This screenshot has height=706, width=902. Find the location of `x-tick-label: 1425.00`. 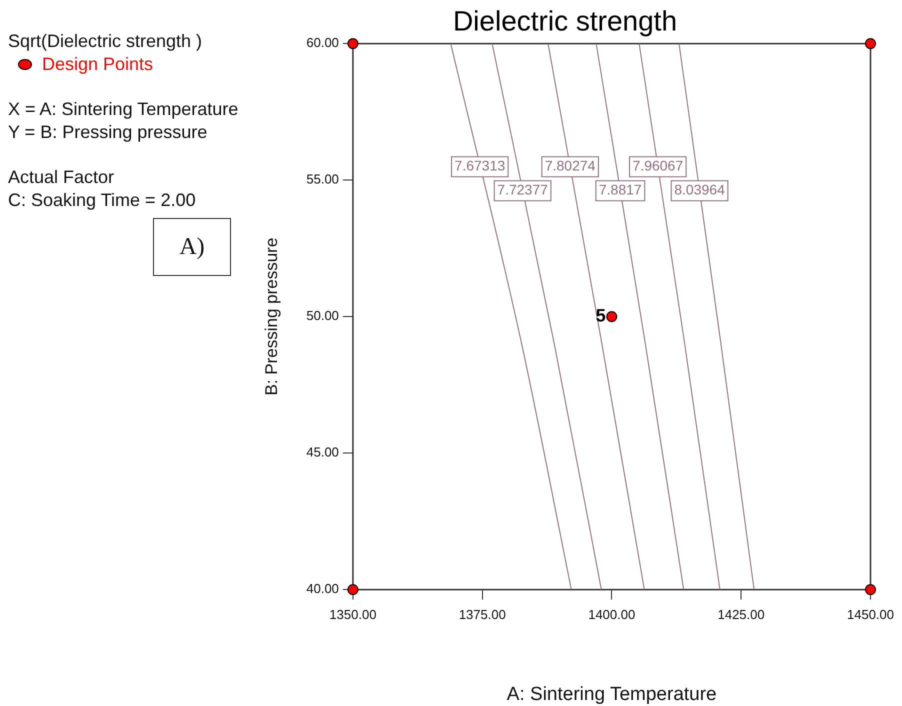

x-tick-label: 1425.00 is located at coordinates (741, 614).